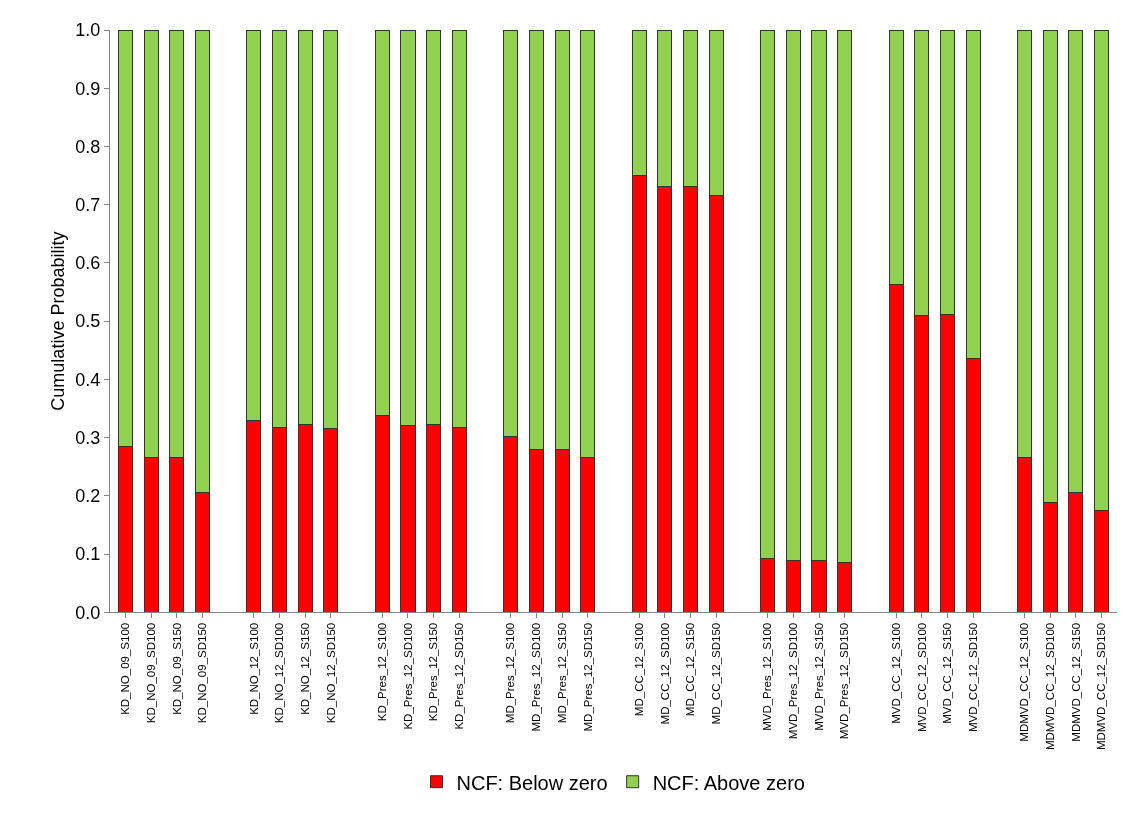 Image resolution: width=1137 pixels, height=826 pixels. I want to click on x-tick-label: MVD_Pres_12_SD100, so click(793, 681).